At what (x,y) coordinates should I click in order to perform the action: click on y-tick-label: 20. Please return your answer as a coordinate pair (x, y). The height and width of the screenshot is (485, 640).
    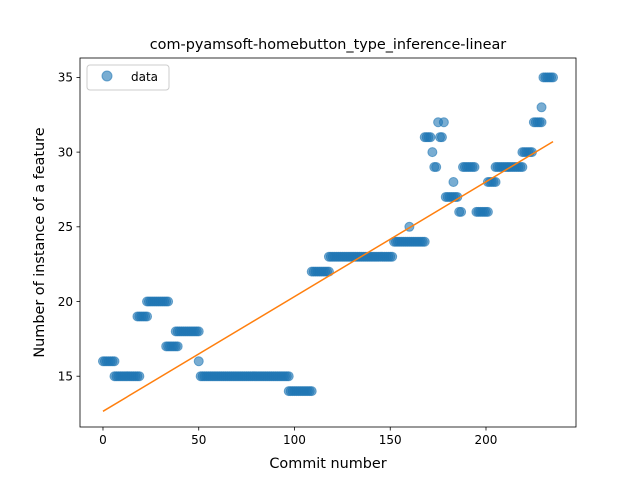
    Looking at the image, I should click on (65, 302).